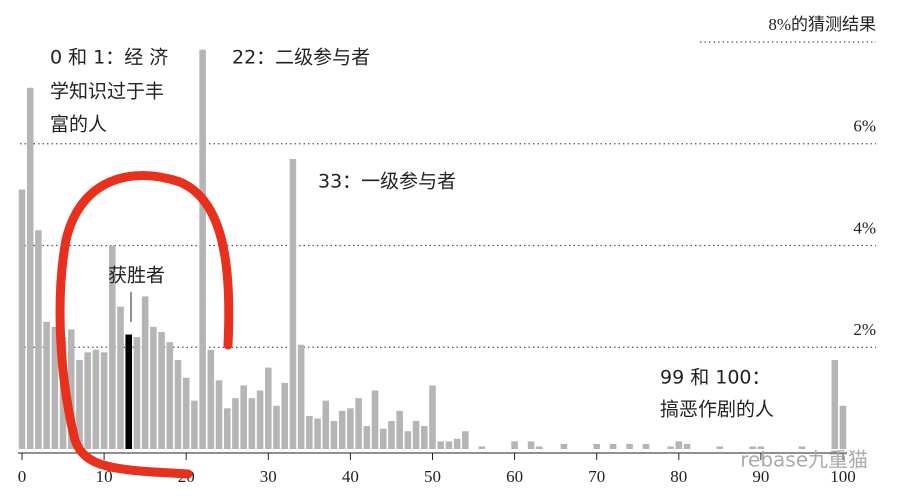 The height and width of the screenshot is (497, 898). Describe the element at coordinates (104, 476) in the screenshot. I see `x-tick-label: 10` at that location.